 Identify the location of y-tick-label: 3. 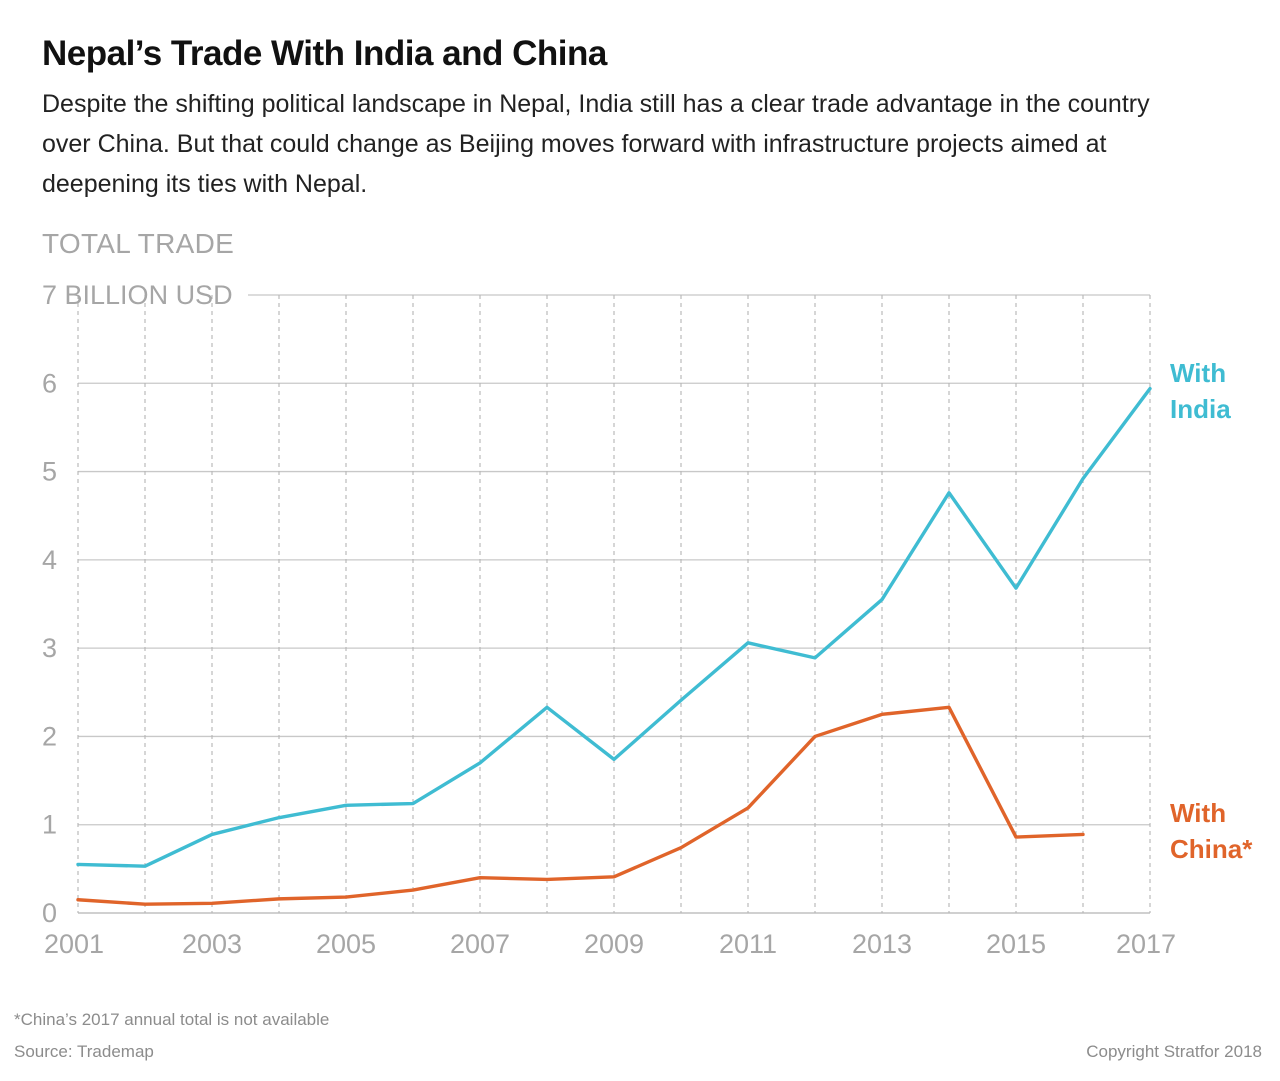
(49, 648).